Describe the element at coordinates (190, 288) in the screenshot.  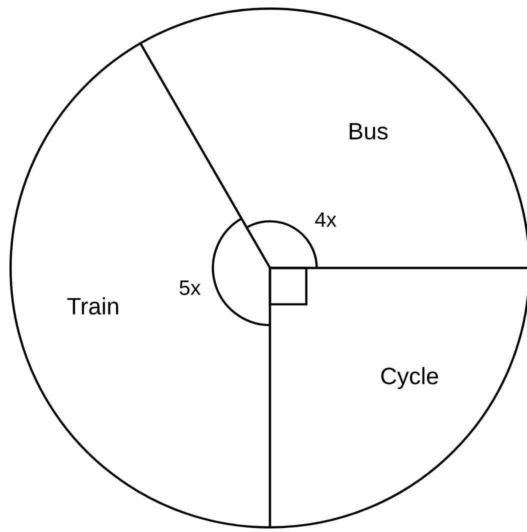
I see `text: 5x` at that location.